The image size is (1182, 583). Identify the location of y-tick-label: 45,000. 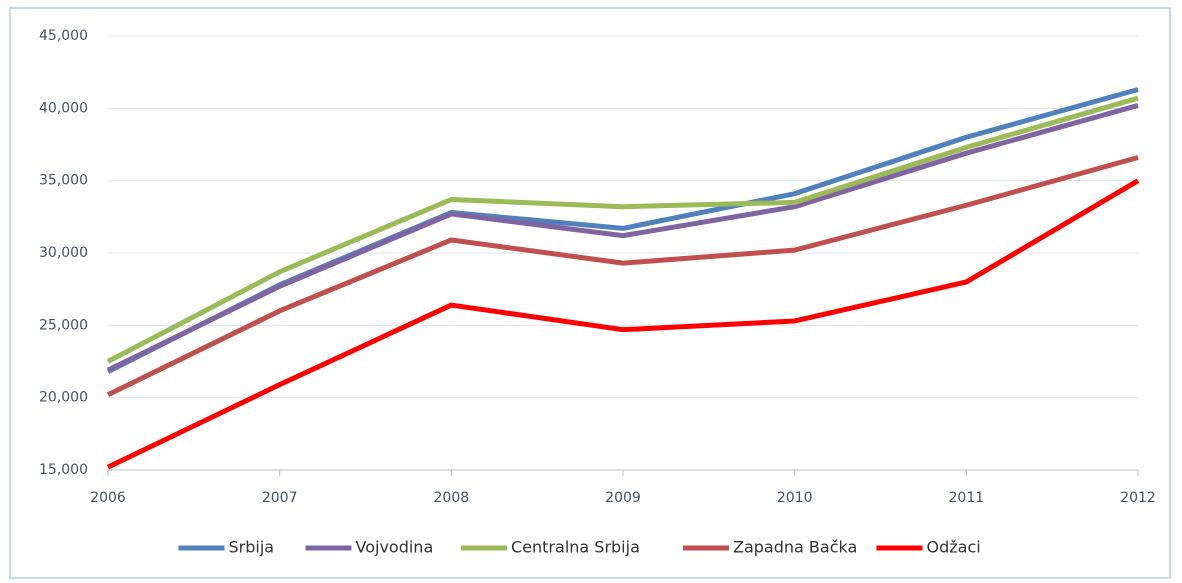
(63, 36).